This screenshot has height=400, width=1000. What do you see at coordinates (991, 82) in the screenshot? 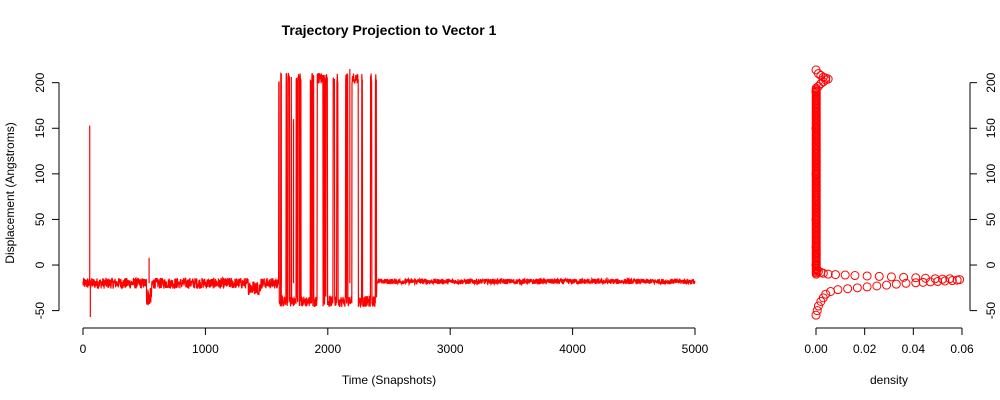
I see `density-y-tick-label: 200` at bounding box center [991, 82].